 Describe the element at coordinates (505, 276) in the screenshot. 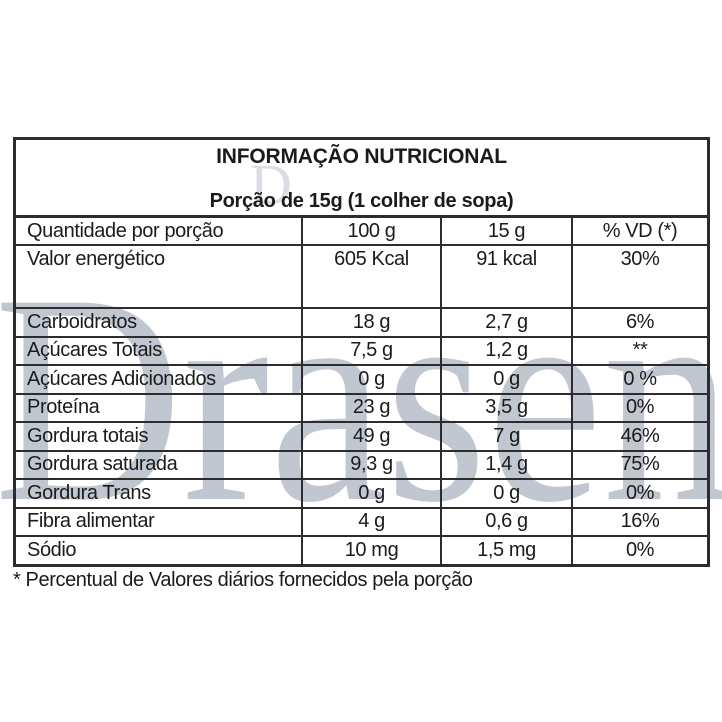

I see `value-15g: 91 kcal` at that location.